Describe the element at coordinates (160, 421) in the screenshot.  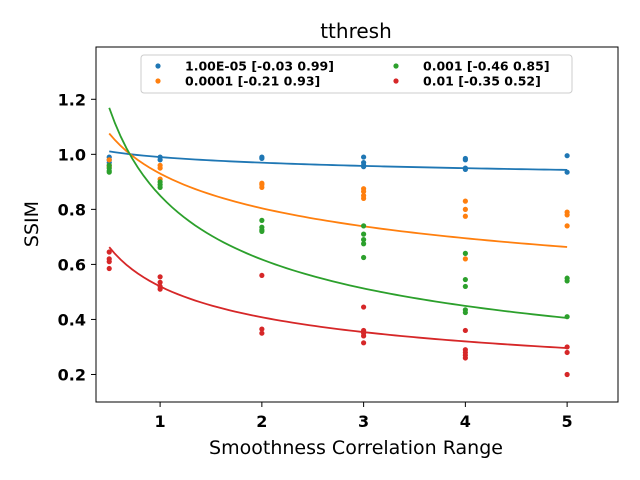
I see `x-tick-label: 1` at that location.